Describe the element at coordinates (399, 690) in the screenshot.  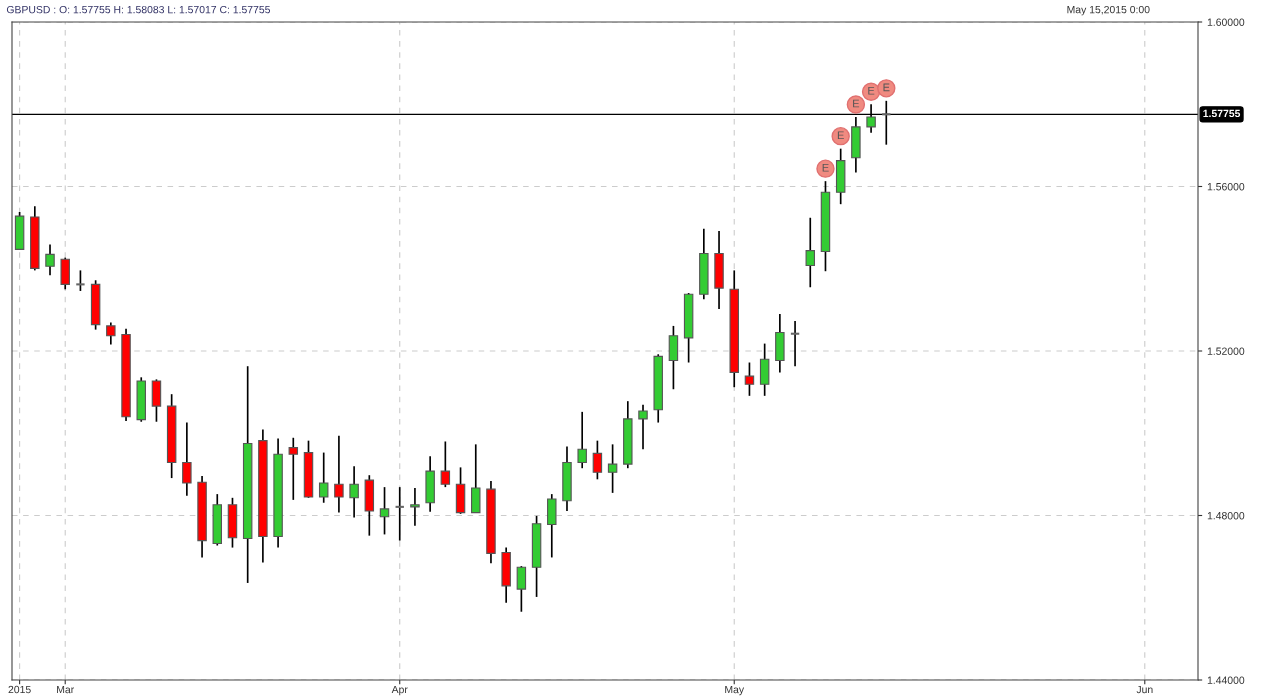
I see `x-tick-label: Apr` at that location.